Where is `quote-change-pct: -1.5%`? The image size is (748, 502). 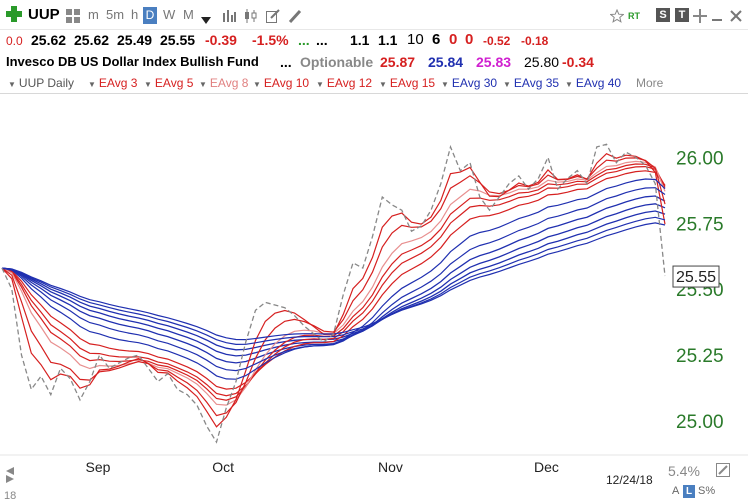
quote-change-pct: -1.5% is located at coordinates (270, 40).